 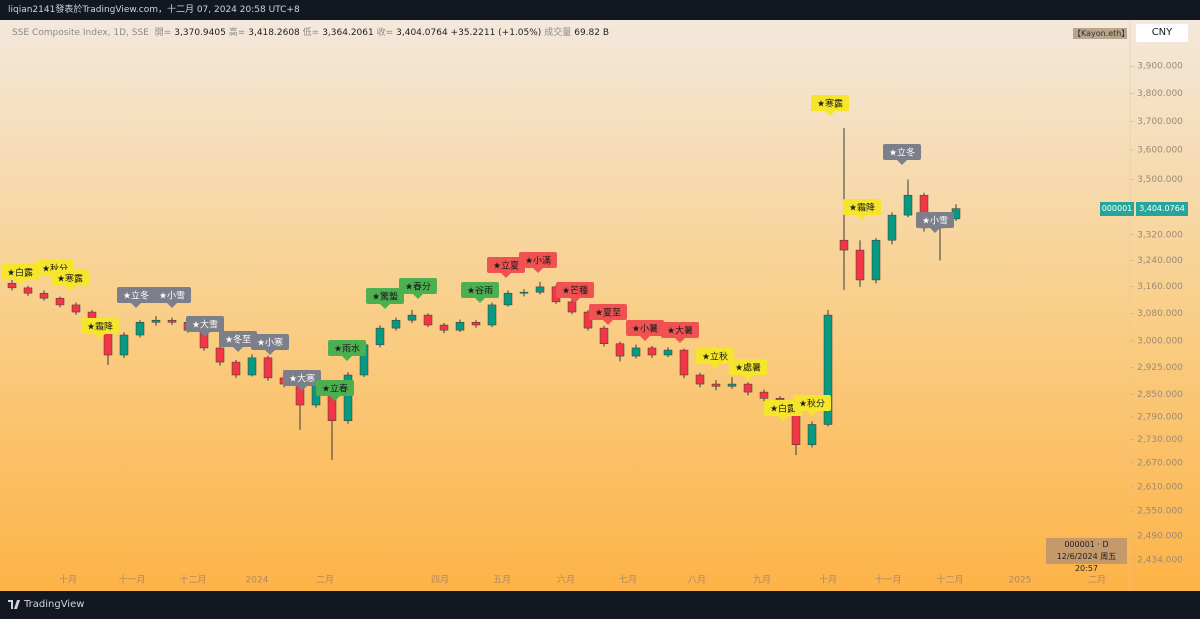 I want to click on annotation: ★立秋, so click(x=715, y=358).